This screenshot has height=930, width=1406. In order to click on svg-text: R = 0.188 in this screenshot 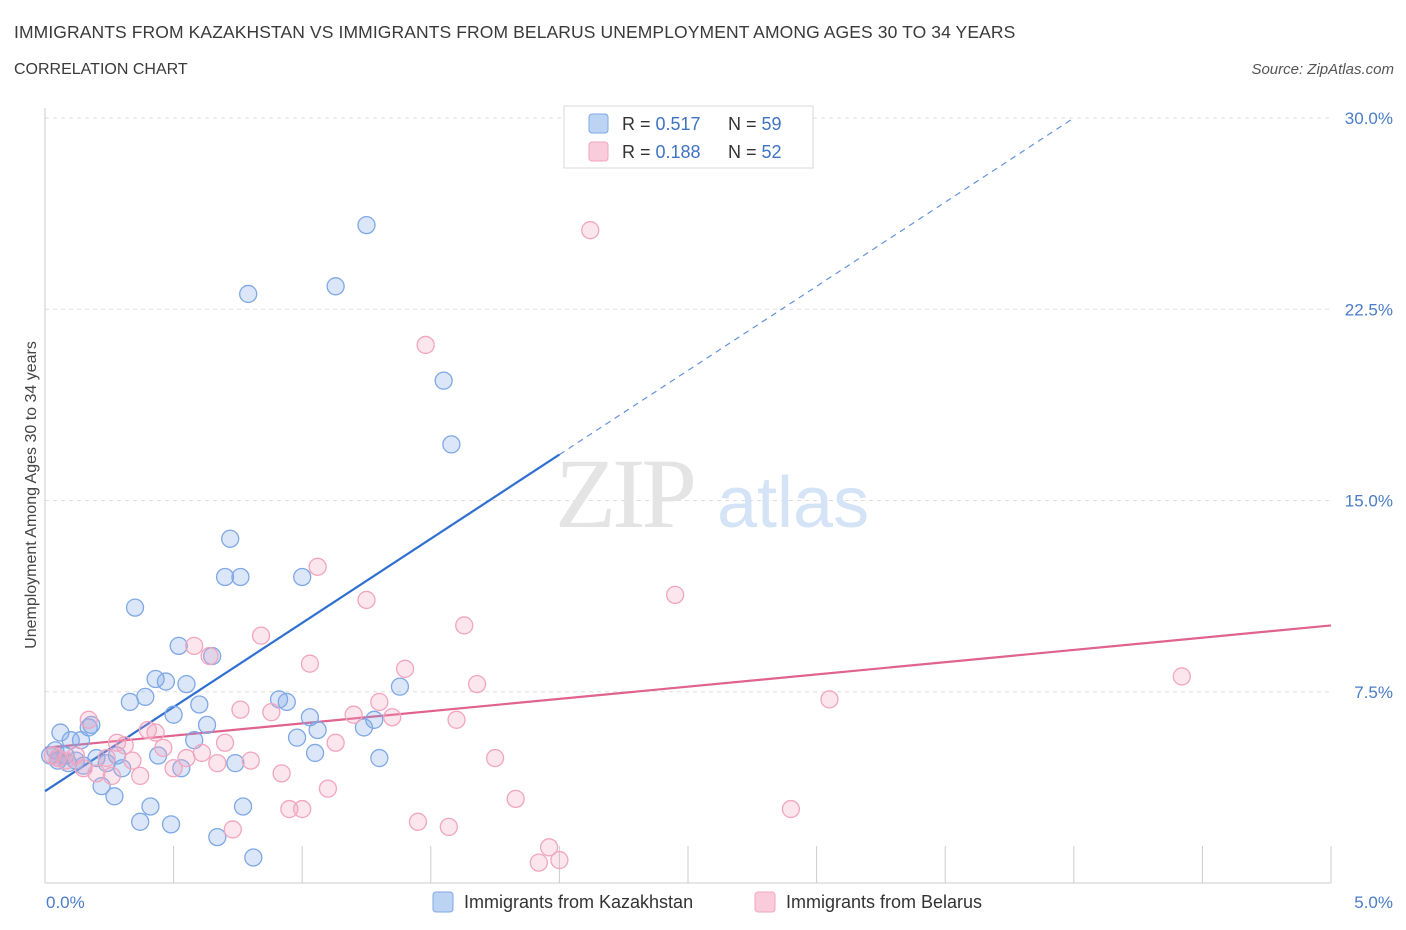, I will do `click(661, 152)`.